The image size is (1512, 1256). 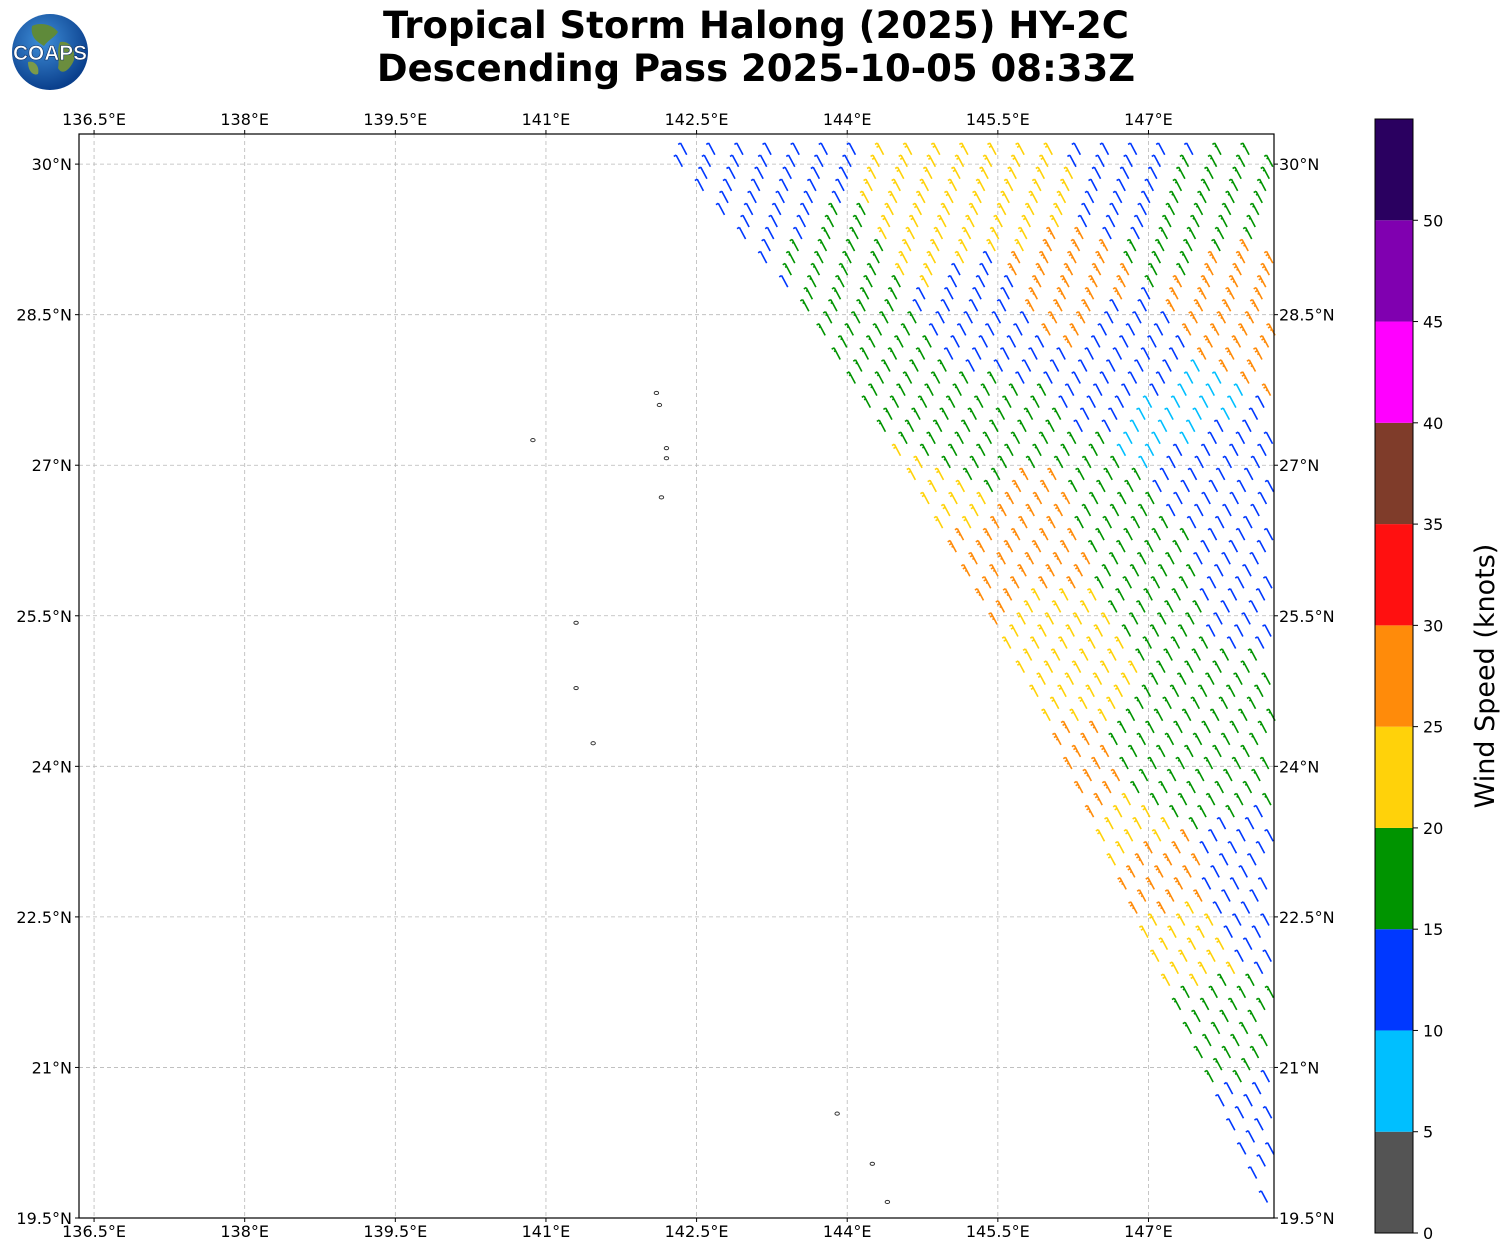 I want to click on lat-ticks-right: 30°N28.5°N27°N25.5°N24°N22.5°N21°N19.5°N, so click(x=1304, y=691).